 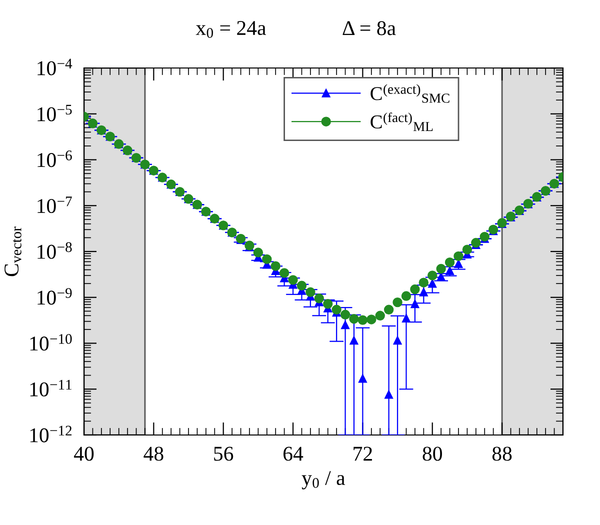 What do you see at coordinates (84, 453) in the screenshot?
I see `x-tick-label: 40` at bounding box center [84, 453].